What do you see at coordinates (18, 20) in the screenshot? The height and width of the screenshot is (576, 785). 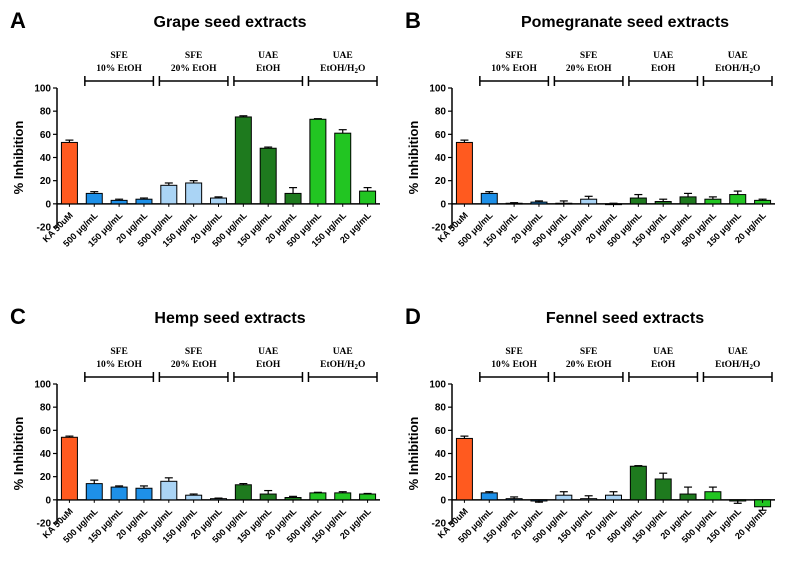 I see `panel-letter: A` at bounding box center [18, 20].